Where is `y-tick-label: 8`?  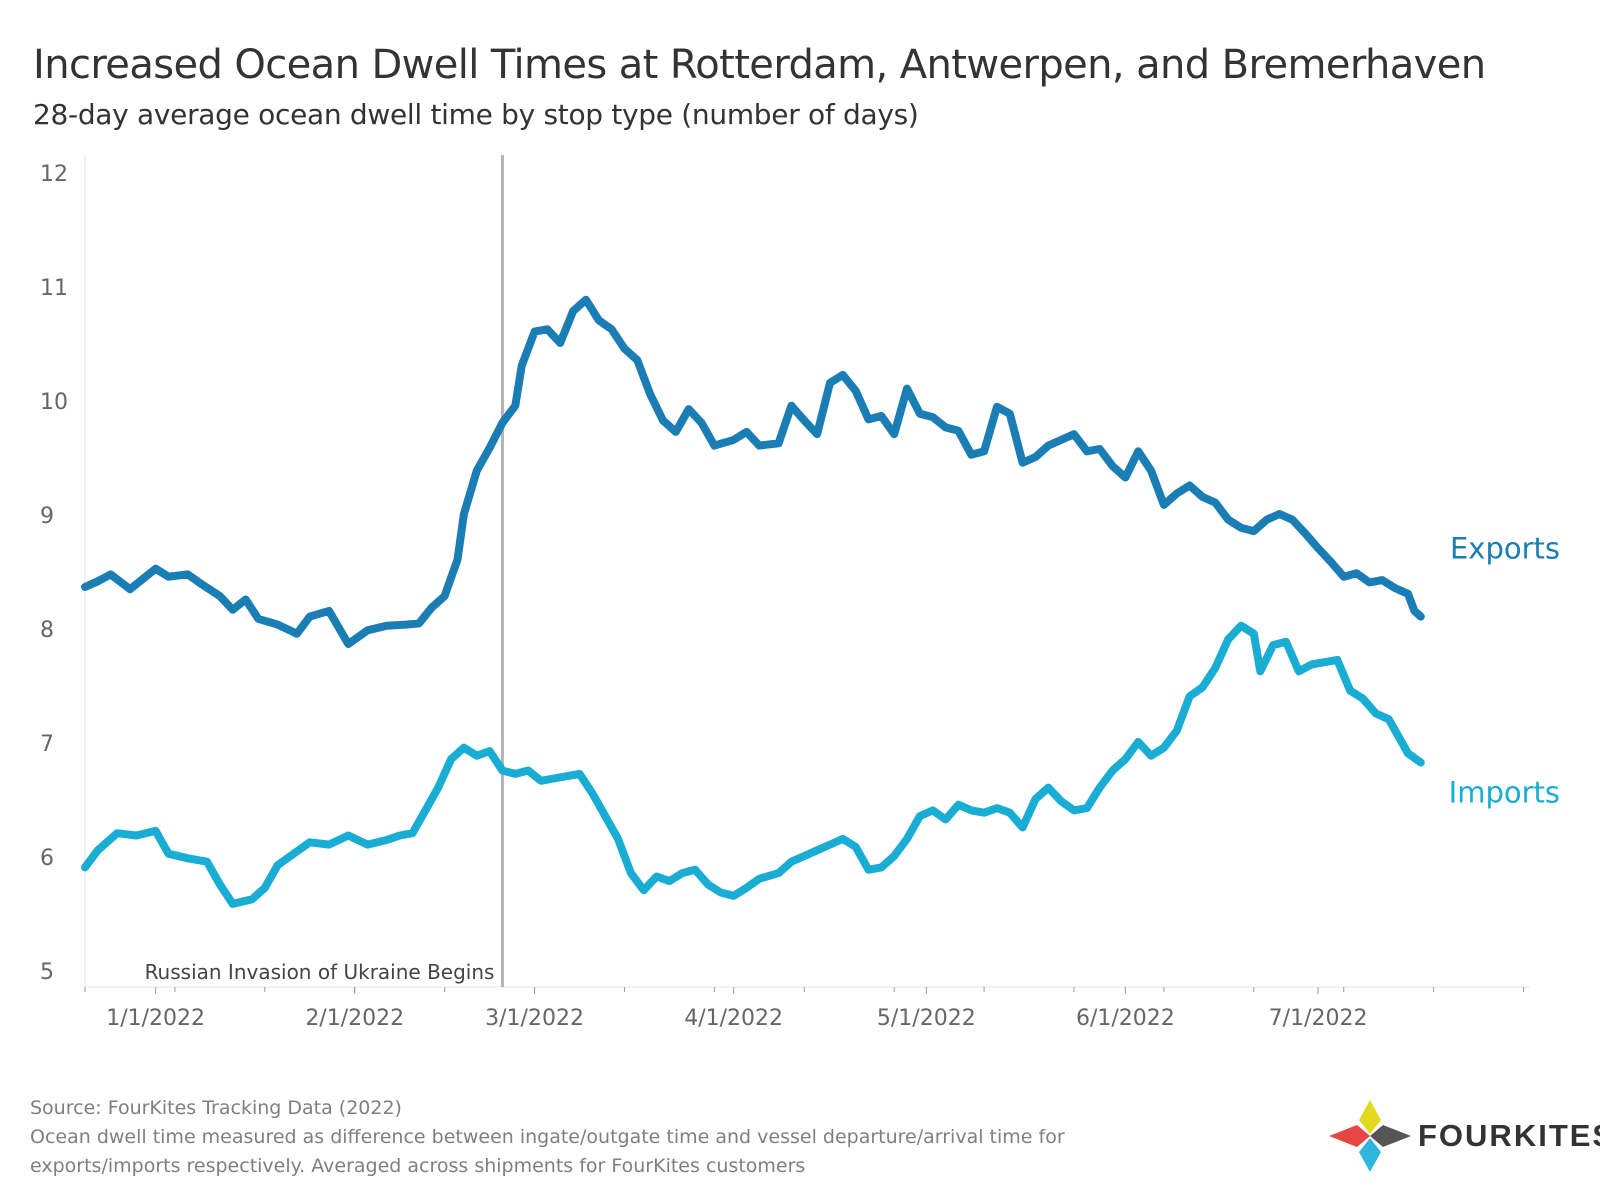 y-tick-label: 8 is located at coordinates (47, 630).